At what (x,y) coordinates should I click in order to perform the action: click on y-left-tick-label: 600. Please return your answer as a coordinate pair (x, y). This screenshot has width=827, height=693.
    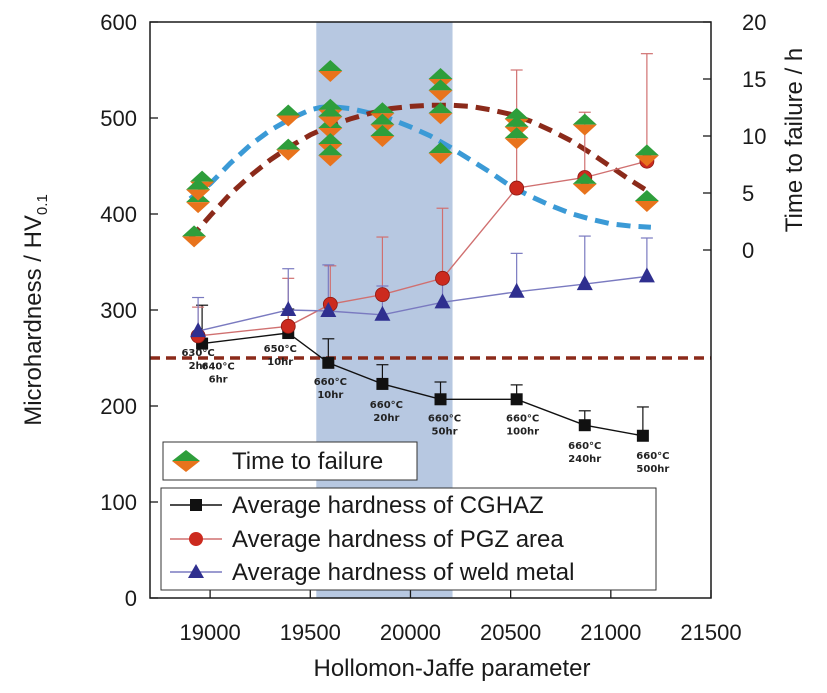
    Looking at the image, I should click on (118, 22).